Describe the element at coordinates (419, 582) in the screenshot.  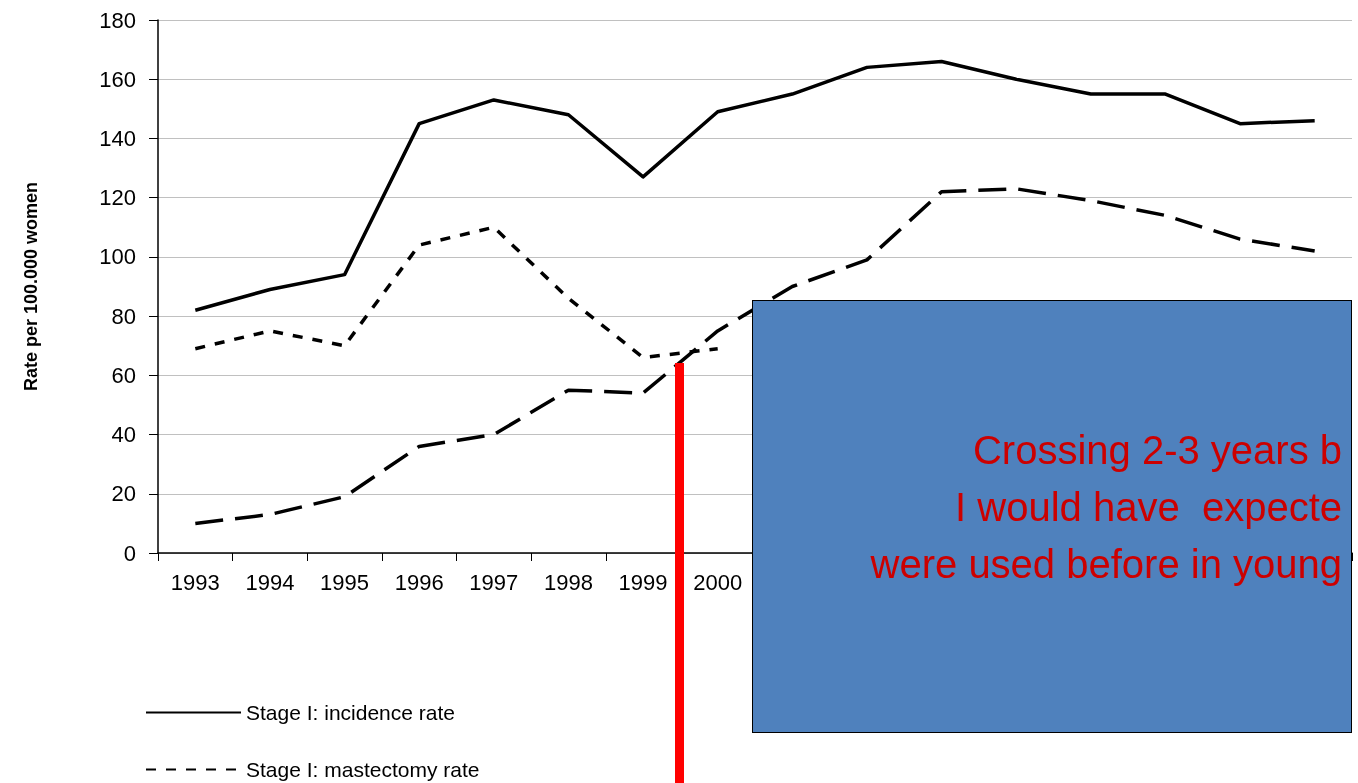
I see `x-tick-label: 1996` at that location.